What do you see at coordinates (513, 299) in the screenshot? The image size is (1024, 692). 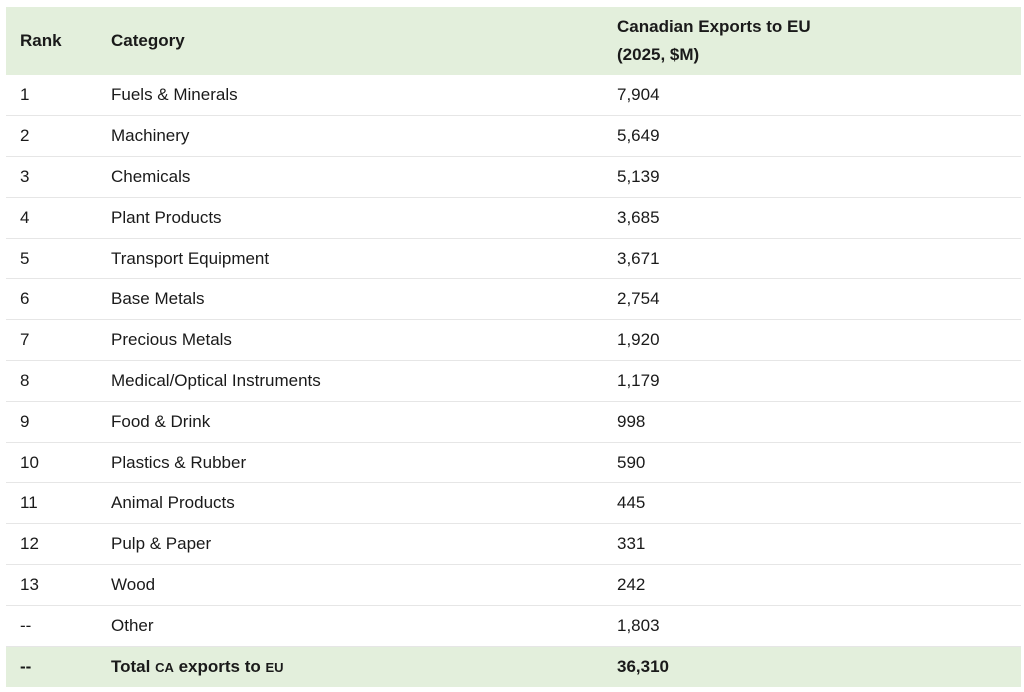 I see `table-row: 6 Base Metals 2,754` at bounding box center [513, 299].